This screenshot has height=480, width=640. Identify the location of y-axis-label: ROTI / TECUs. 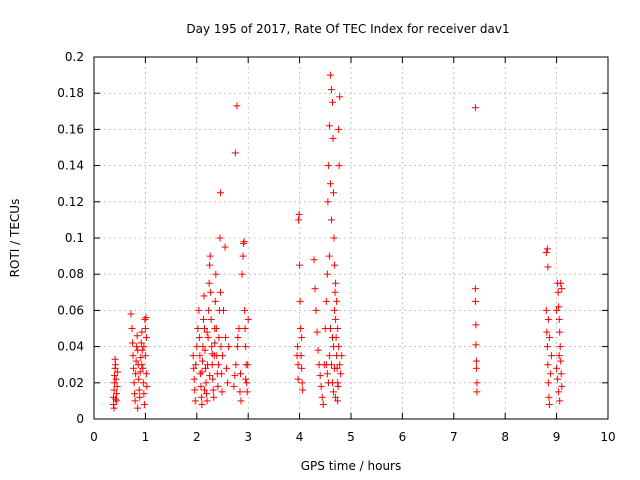
(15, 238).